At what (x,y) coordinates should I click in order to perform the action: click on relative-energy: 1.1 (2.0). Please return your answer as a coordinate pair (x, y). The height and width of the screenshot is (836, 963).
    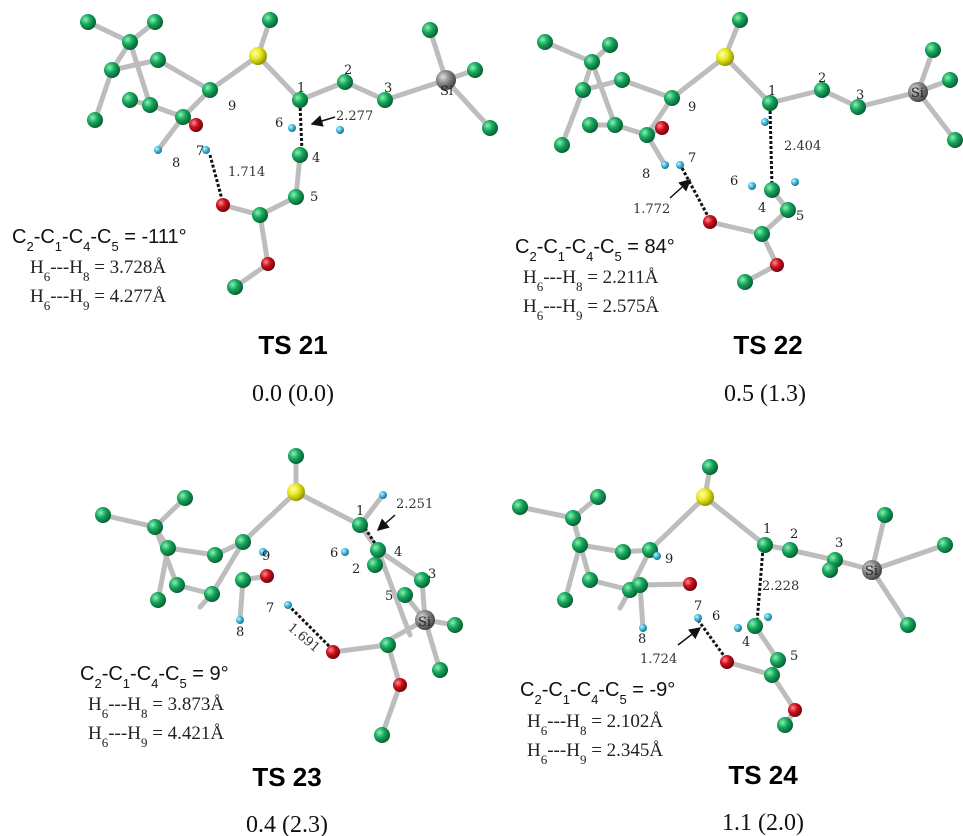
    Looking at the image, I should click on (763, 823).